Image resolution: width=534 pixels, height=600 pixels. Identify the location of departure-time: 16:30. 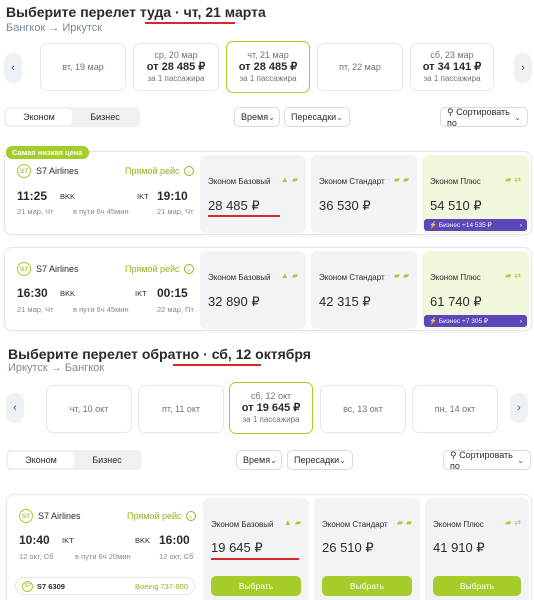
(32, 293).